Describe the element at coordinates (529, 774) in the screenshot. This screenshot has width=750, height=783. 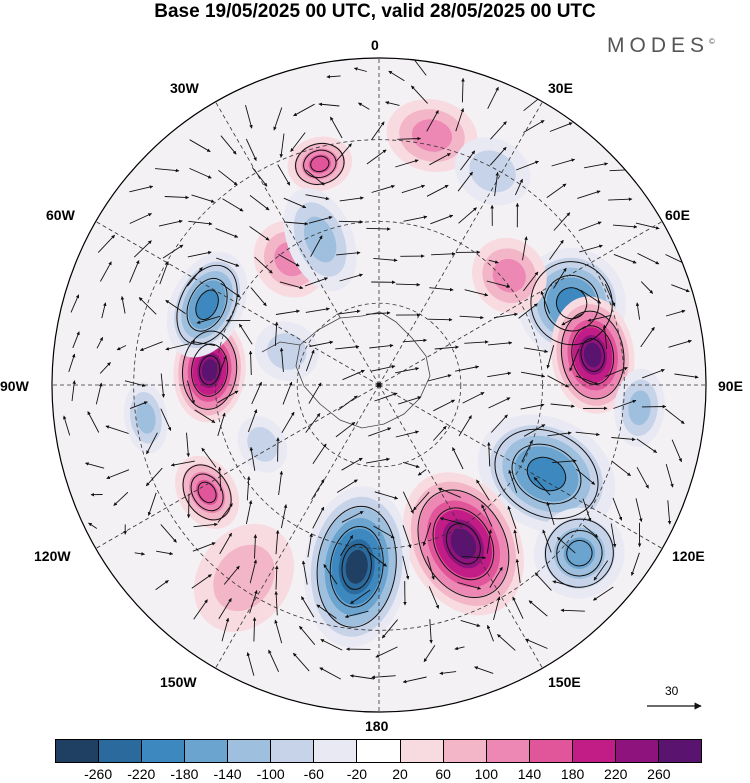
I see `colorbar-tick-label: 140` at that location.